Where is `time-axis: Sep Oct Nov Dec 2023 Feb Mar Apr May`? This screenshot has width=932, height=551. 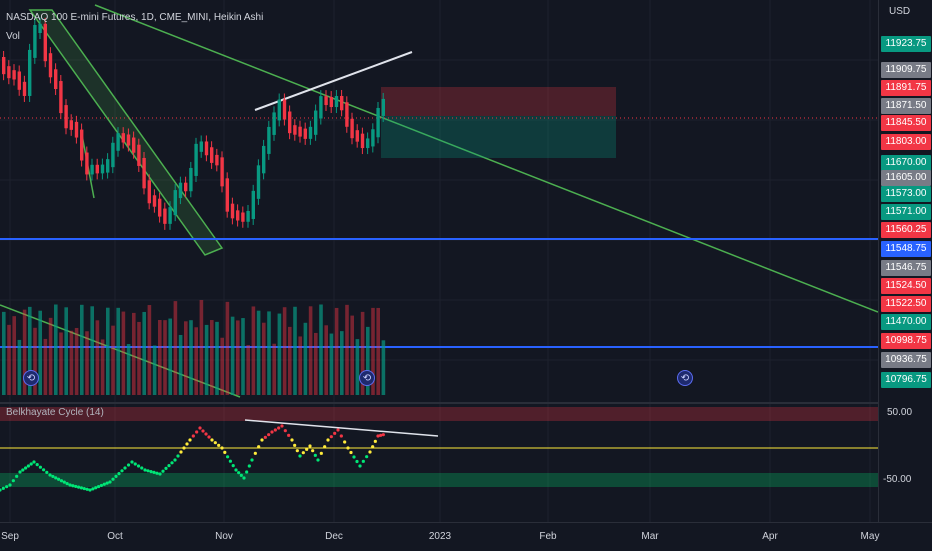 time-axis: Sep Oct Nov Dec 2023 Feb Mar Apr May is located at coordinates (466, 536).